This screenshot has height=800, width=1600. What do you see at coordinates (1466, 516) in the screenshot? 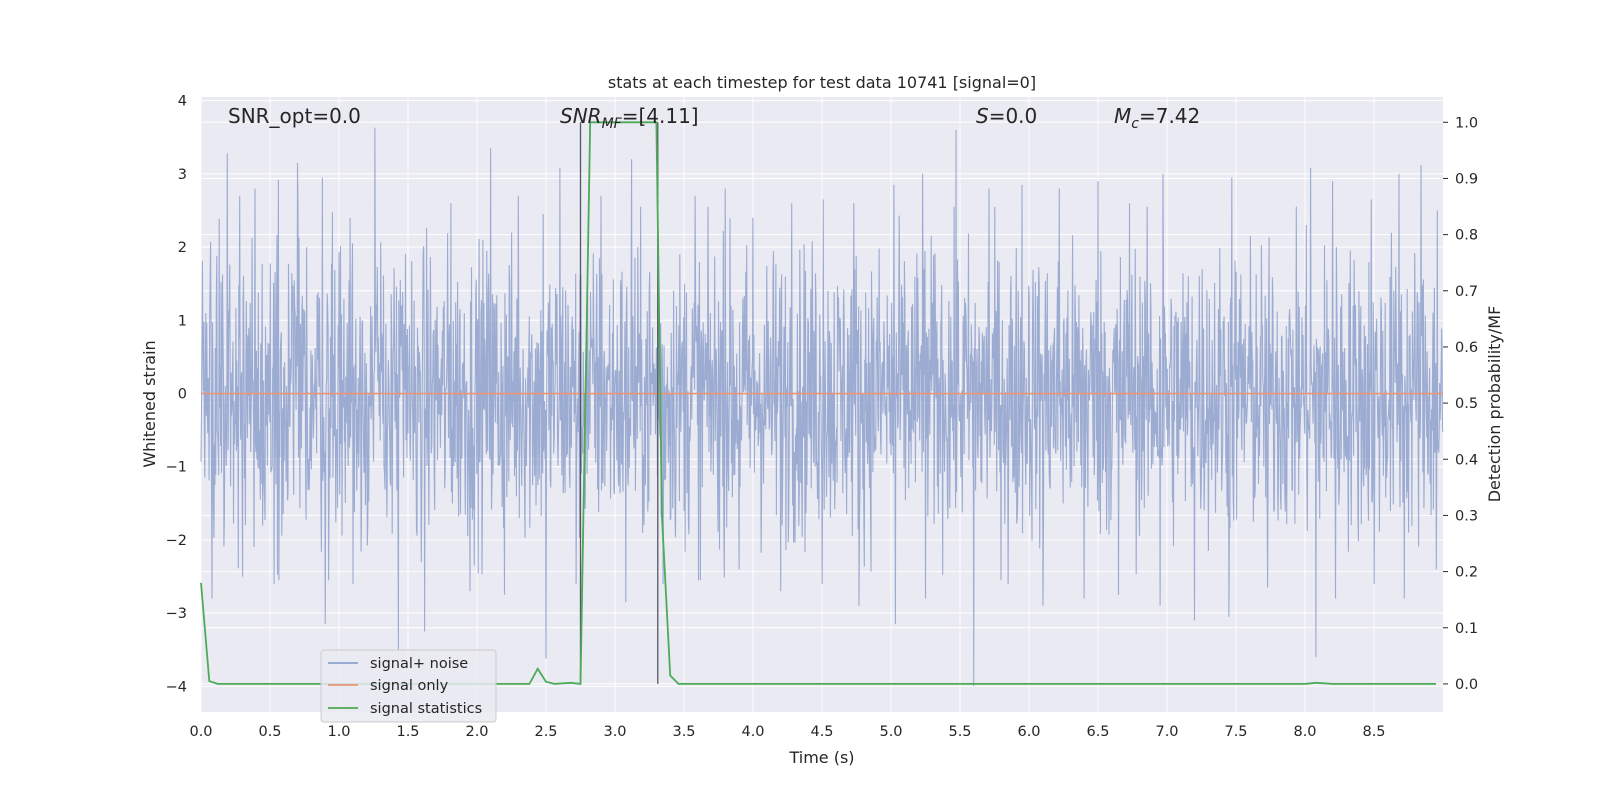
I see `y2-tick-label: 0.3` at bounding box center [1466, 516].